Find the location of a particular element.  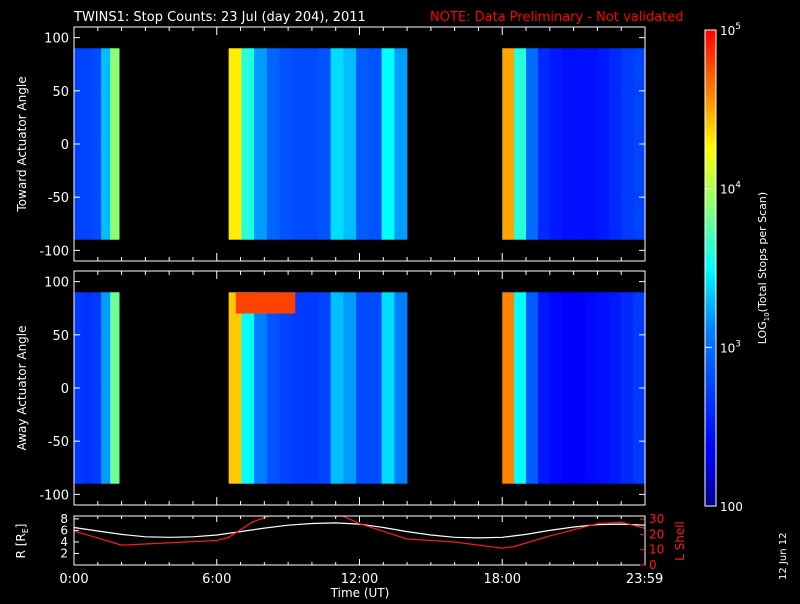

preliminary-note: NOTE: Data Preliminary - Not validated is located at coordinates (557, 17).